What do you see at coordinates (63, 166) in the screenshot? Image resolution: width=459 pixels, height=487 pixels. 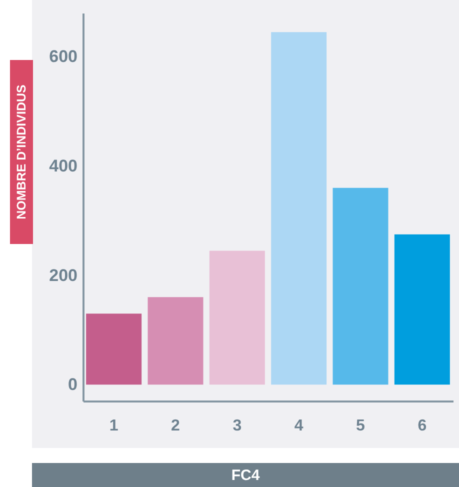 I see `y-tick-label: 400` at bounding box center [63, 166].